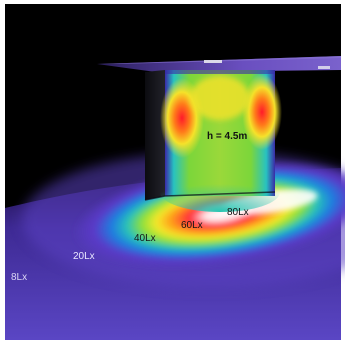  What do you see at coordinates (84, 256) in the screenshot?
I see `lux-20-label: 20Lx` at bounding box center [84, 256].